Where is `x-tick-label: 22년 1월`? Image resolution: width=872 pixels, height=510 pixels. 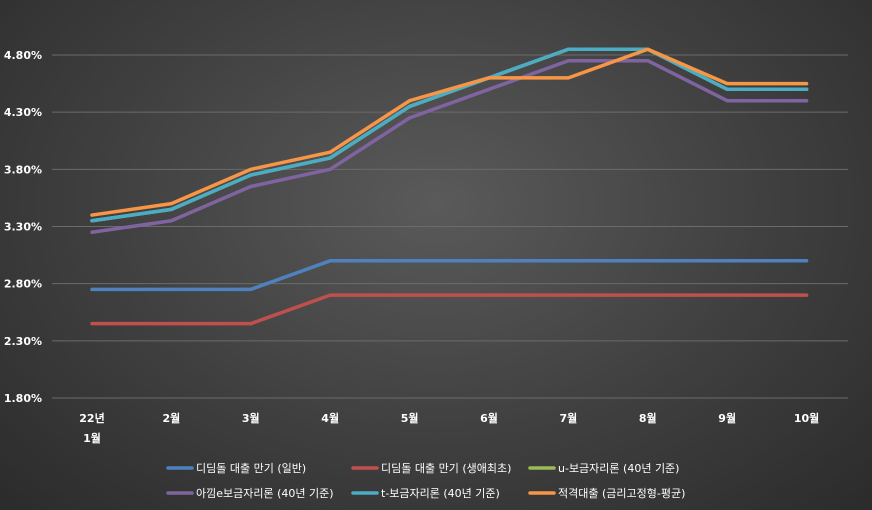
x-tick-label: 22년 1월 is located at coordinates (91, 428).